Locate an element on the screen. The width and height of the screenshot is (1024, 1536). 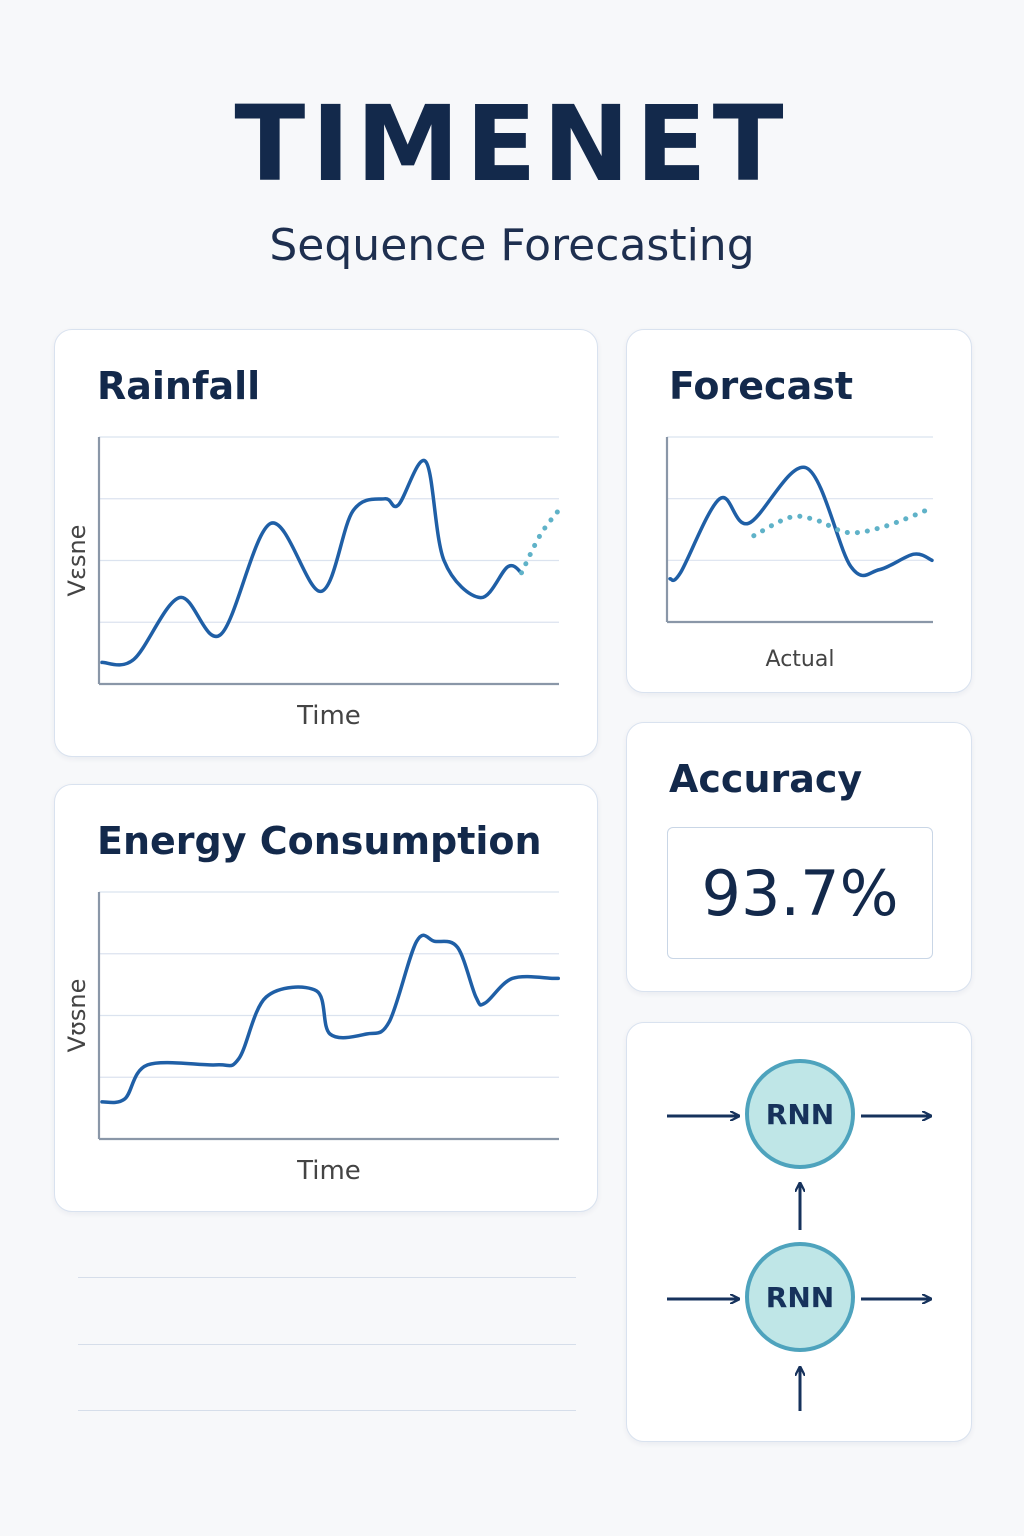
accuracy-value: 93.7% is located at coordinates (800, 893).